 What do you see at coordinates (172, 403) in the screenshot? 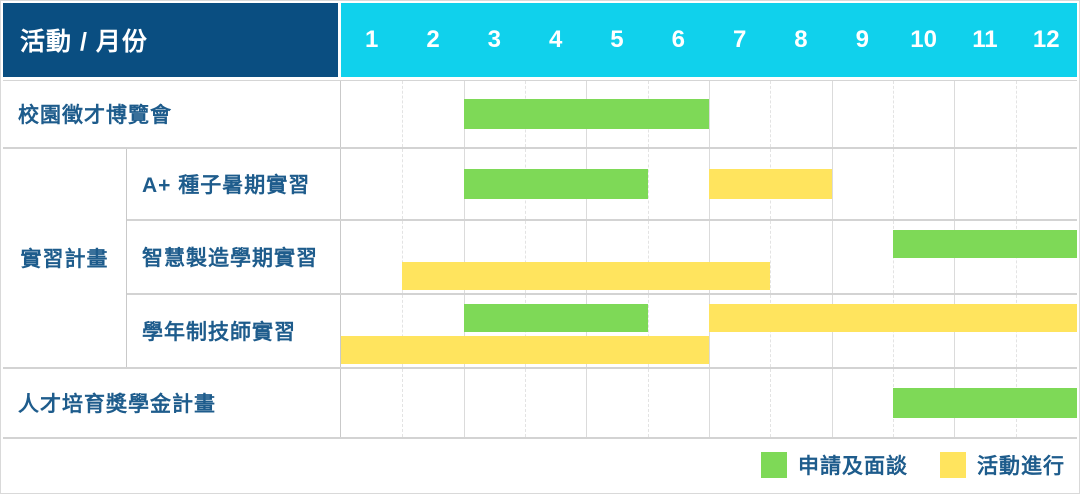
I see `row-label: 人才培育獎學金計畫` at bounding box center [172, 403].